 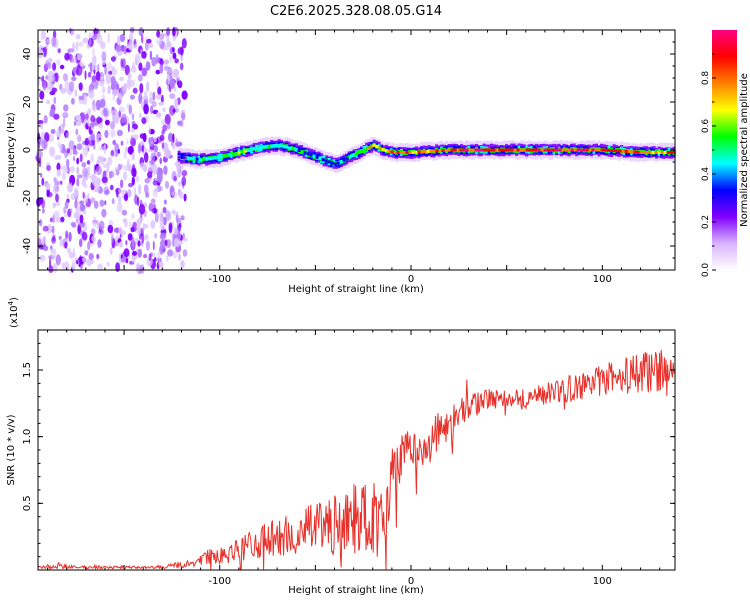 I want to click on y-tick-label: -20, so click(x=27, y=198).